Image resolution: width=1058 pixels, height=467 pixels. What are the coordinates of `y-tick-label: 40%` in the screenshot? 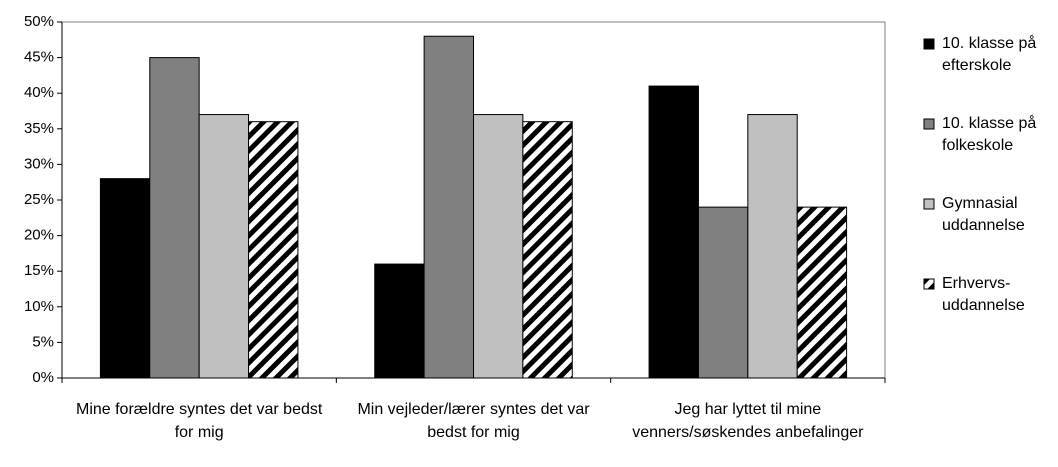 It's located at (39, 92).